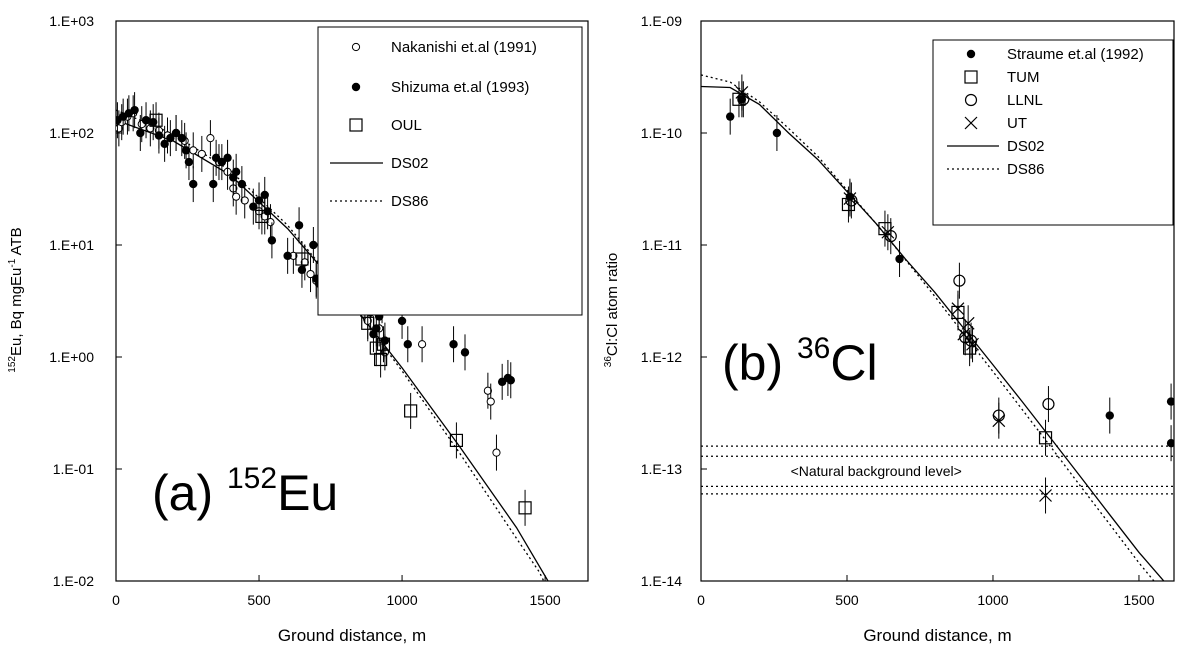 This screenshot has height=652, width=1178. I want to click on panel-label: (a) 152Eu, so click(245, 491).